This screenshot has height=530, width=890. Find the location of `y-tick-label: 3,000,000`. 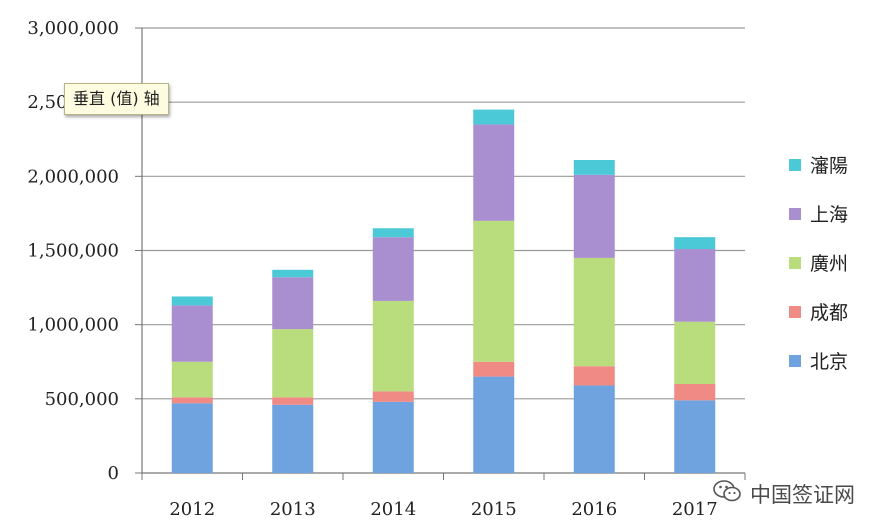

y-tick-label: 3,000,000 is located at coordinates (73, 28).